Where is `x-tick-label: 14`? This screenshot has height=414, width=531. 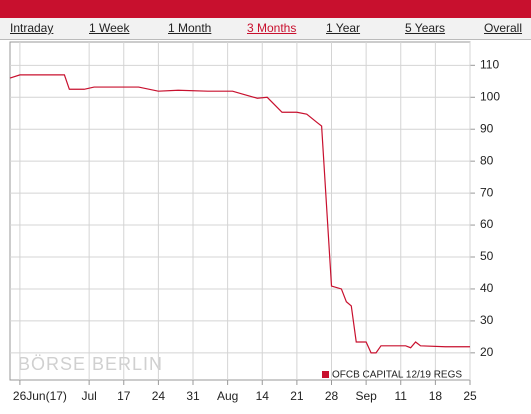 x-tick-label: 14 is located at coordinates (263, 396).